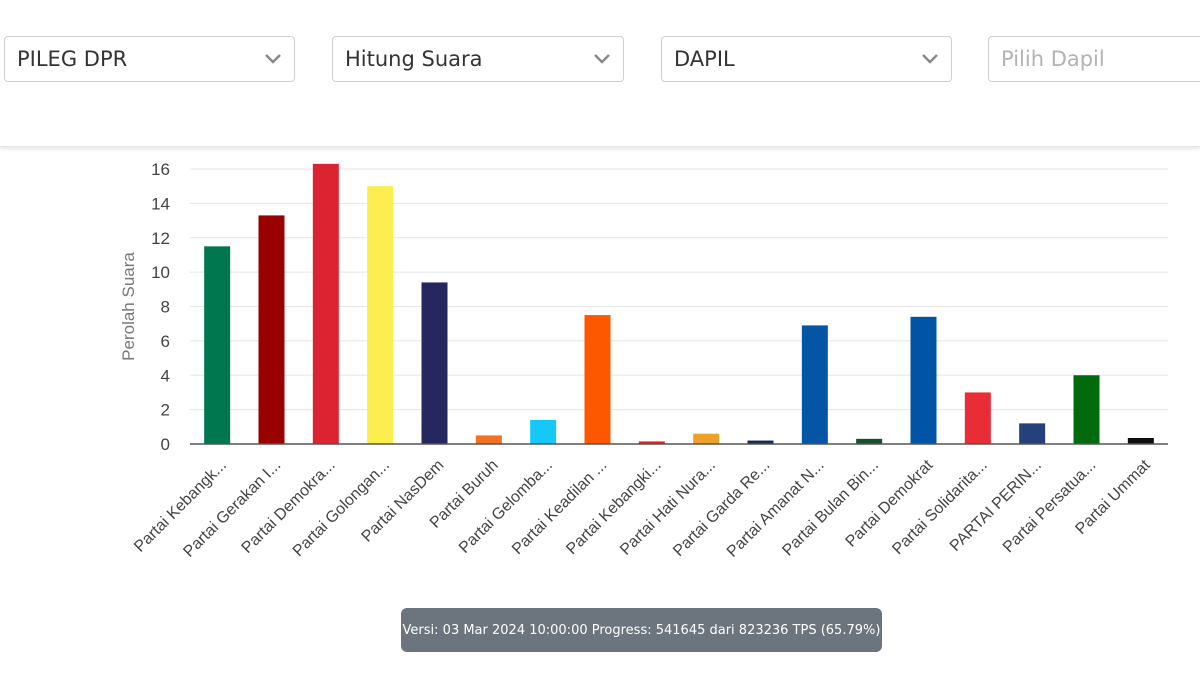  I want to click on count-type-select: Hitung Suara, so click(478, 59).